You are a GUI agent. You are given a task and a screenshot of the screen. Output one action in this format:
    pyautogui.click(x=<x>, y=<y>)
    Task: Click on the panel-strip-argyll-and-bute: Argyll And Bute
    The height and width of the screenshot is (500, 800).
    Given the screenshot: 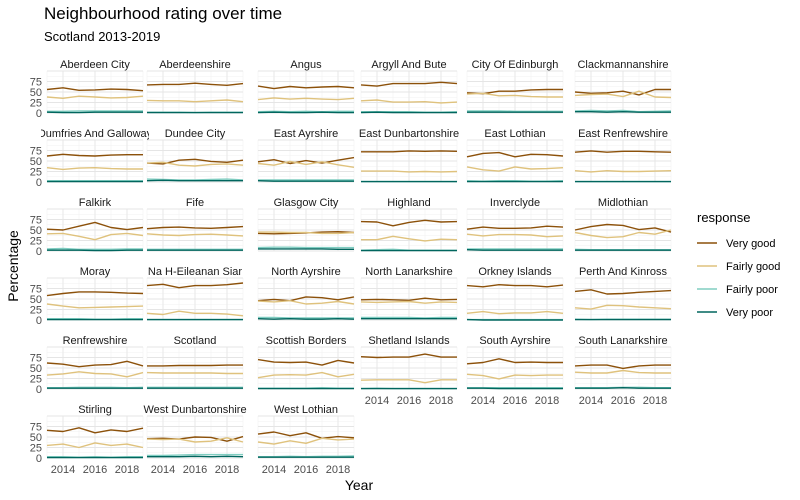 What is the action you would take?
    pyautogui.click(x=408, y=65)
    